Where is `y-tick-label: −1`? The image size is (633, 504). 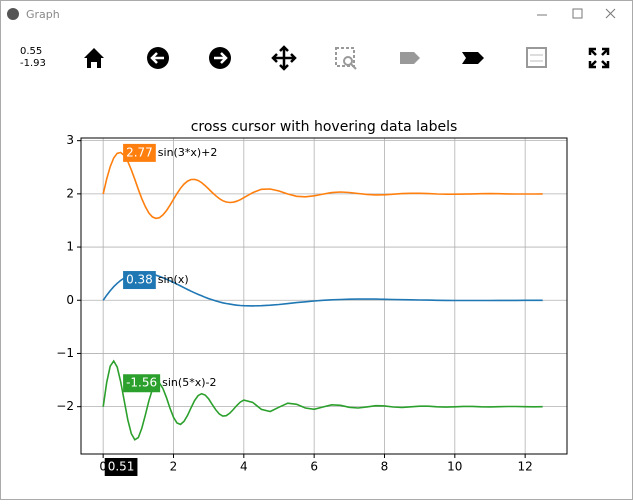 y-tick-label: −1 is located at coordinates (65, 353).